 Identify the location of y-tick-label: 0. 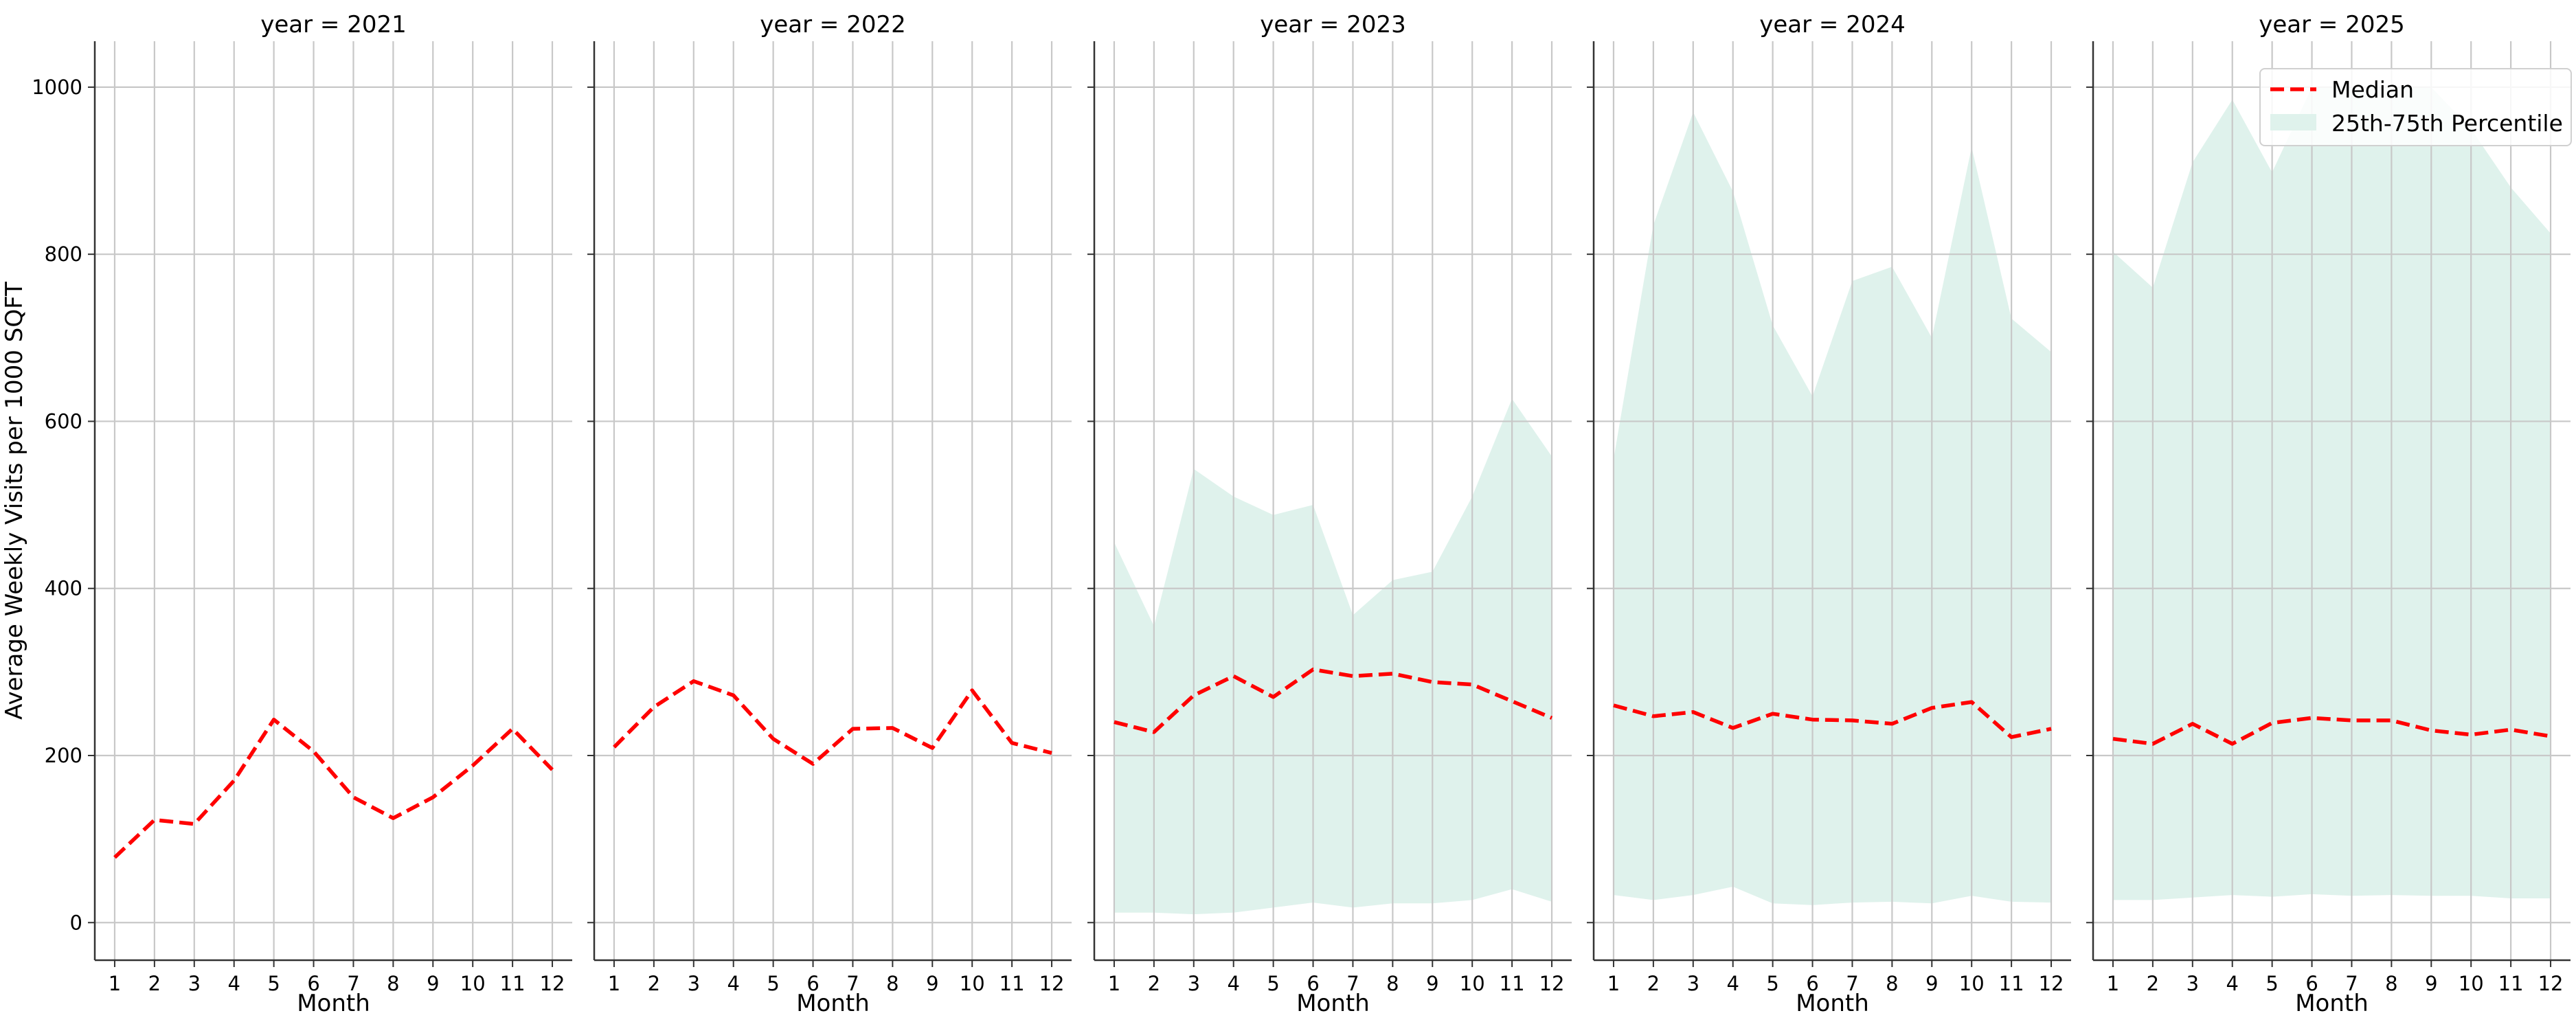
(76, 922).